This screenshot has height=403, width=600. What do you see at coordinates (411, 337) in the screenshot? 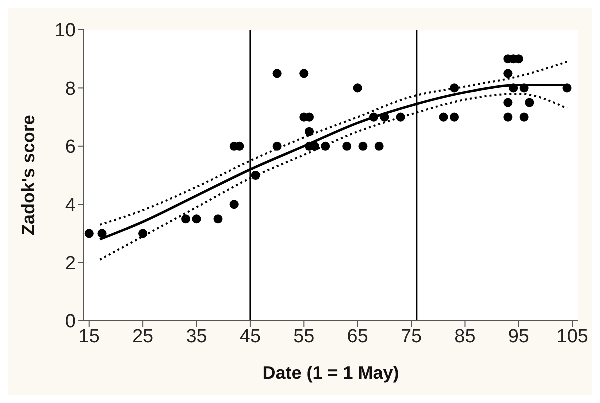
I see `x-tick-label: 75` at bounding box center [411, 337].